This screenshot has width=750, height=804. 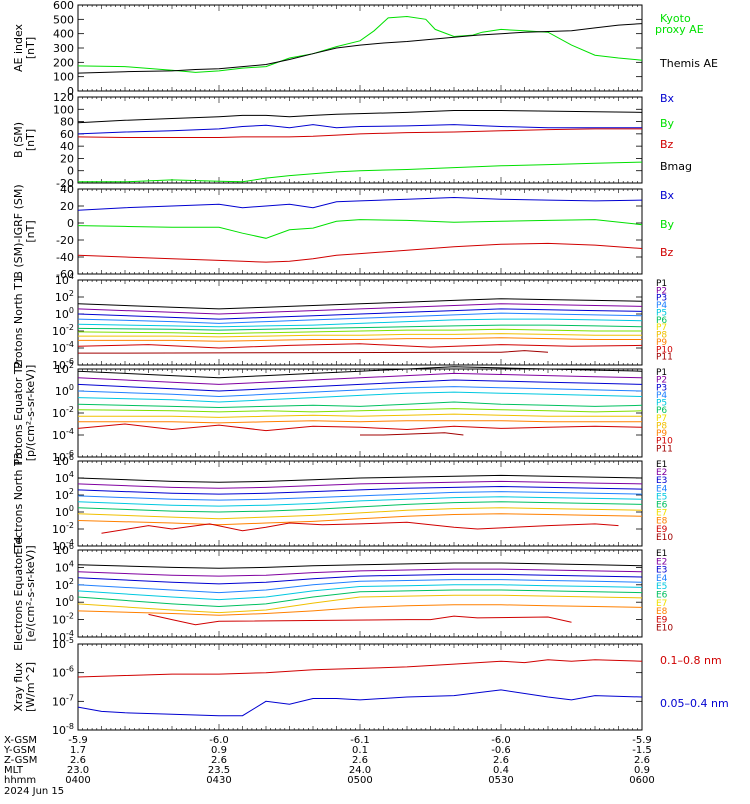 What do you see at coordinates (64, 460) in the screenshot?
I see `y-tick-label: 10⁶` at bounding box center [64, 460].